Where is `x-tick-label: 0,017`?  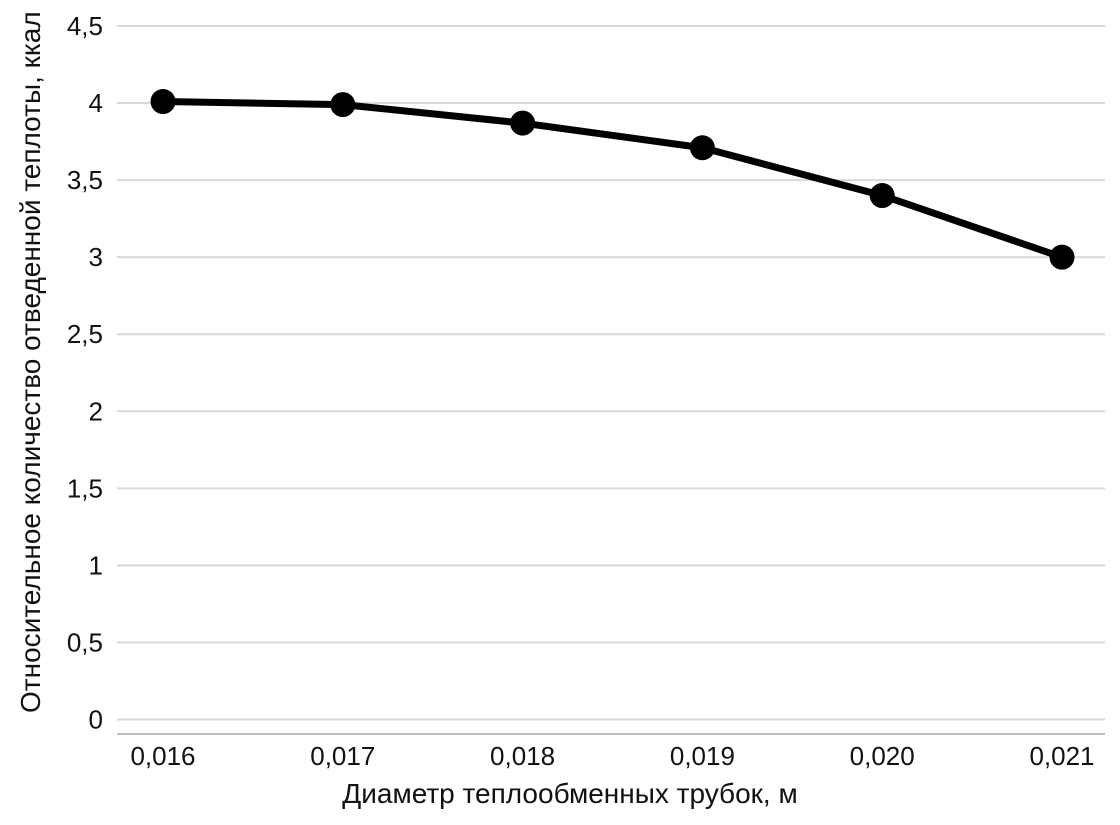
x-tick-label: 0,017 is located at coordinates (342, 756).